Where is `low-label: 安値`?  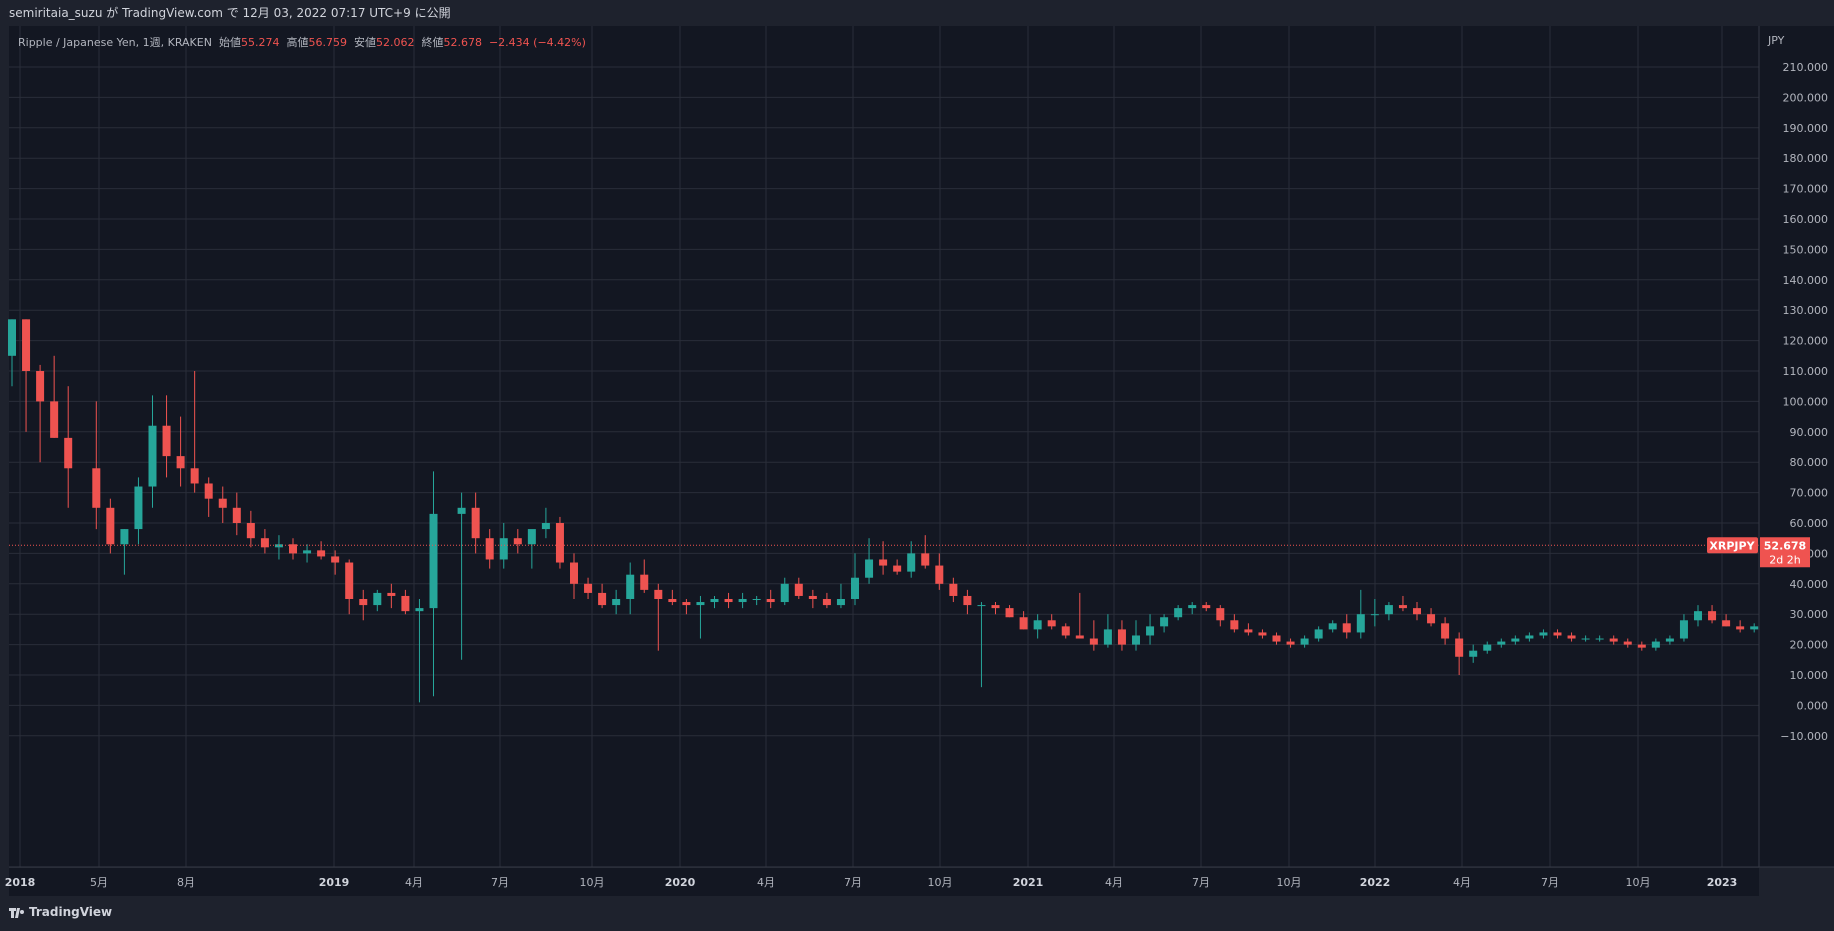
low-label: 安値 is located at coordinates (364, 42).